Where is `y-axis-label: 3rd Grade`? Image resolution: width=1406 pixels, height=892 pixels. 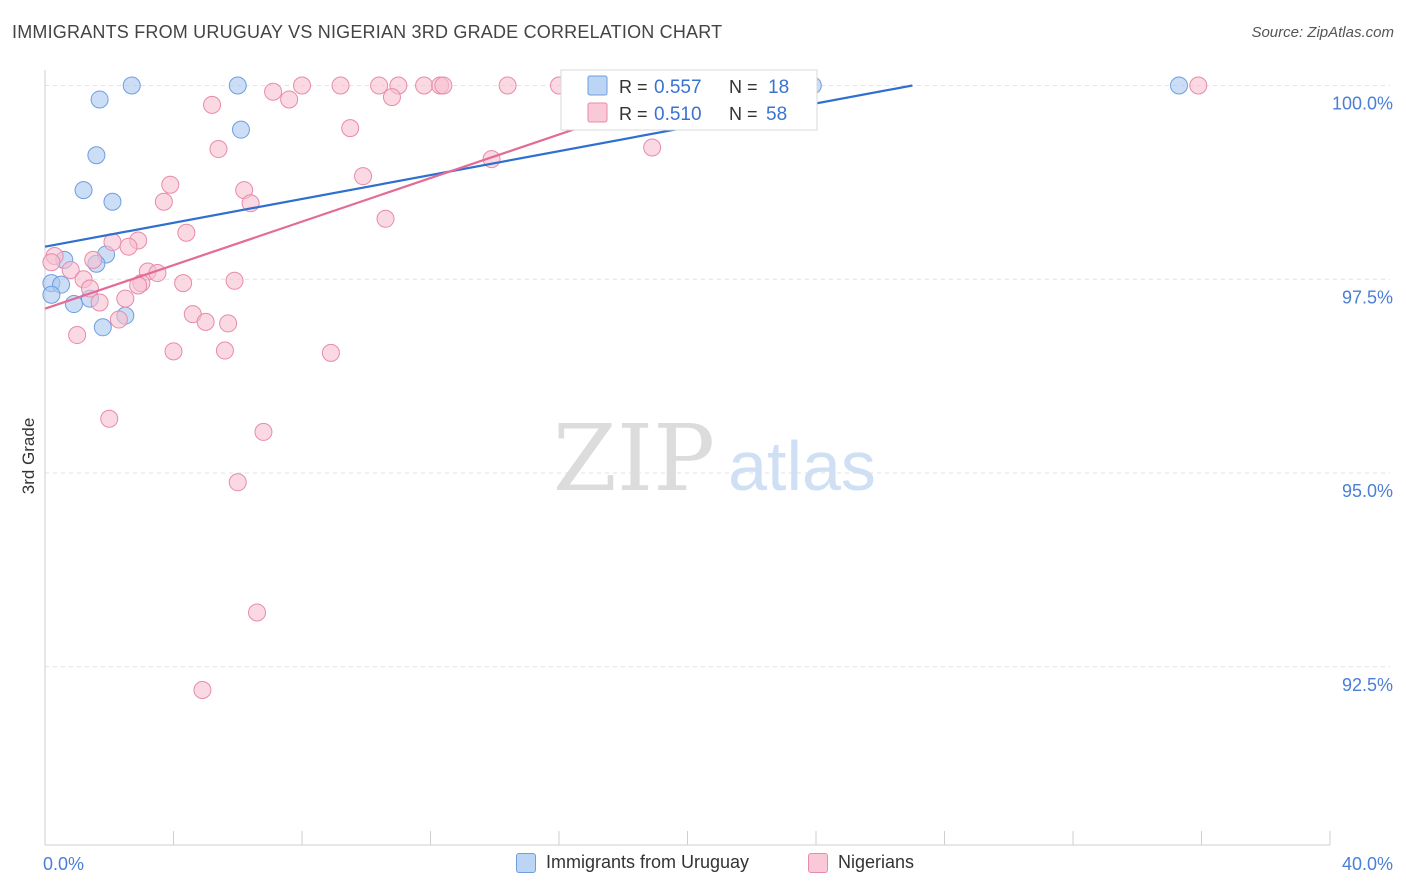
y-axis-label: 3rd Grade is located at coordinates (28, 456).